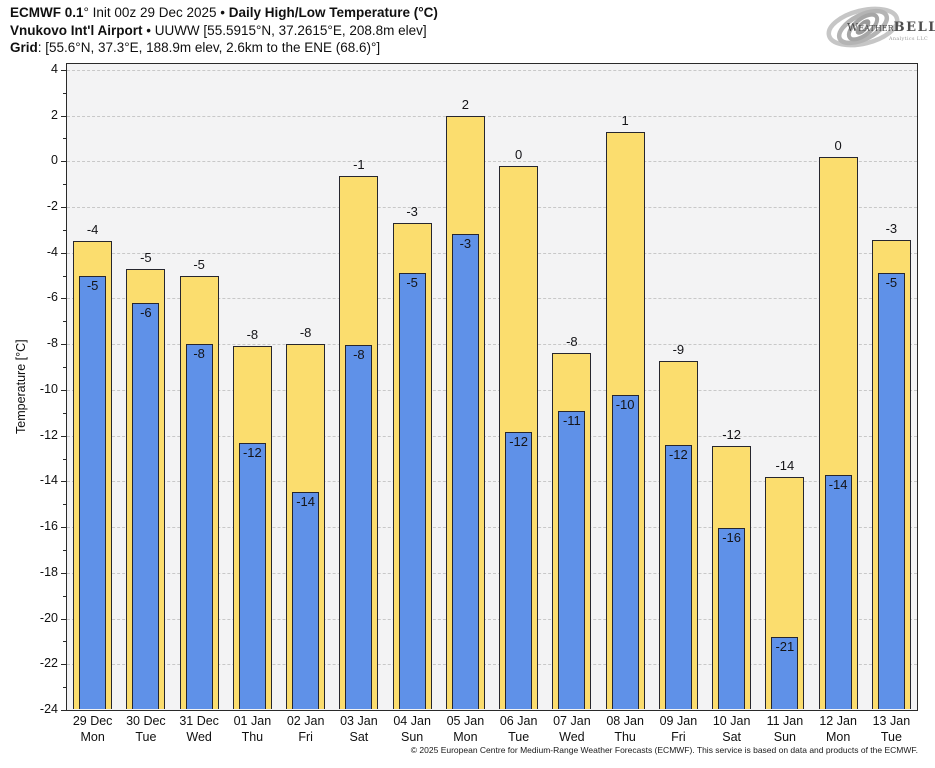  What do you see at coordinates (52, 297) in the screenshot?
I see `y-axis-tick-label: -6` at bounding box center [52, 297].